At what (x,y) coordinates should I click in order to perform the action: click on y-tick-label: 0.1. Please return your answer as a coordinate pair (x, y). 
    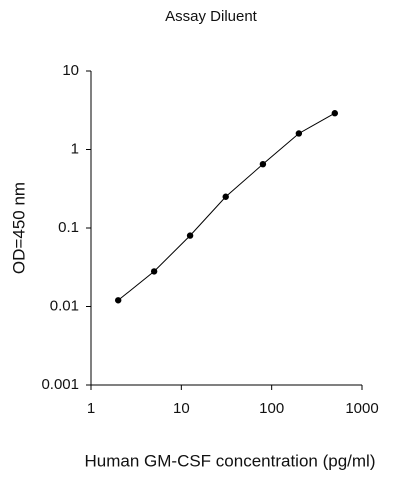
    Looking at the image, I should click on (68, 227).